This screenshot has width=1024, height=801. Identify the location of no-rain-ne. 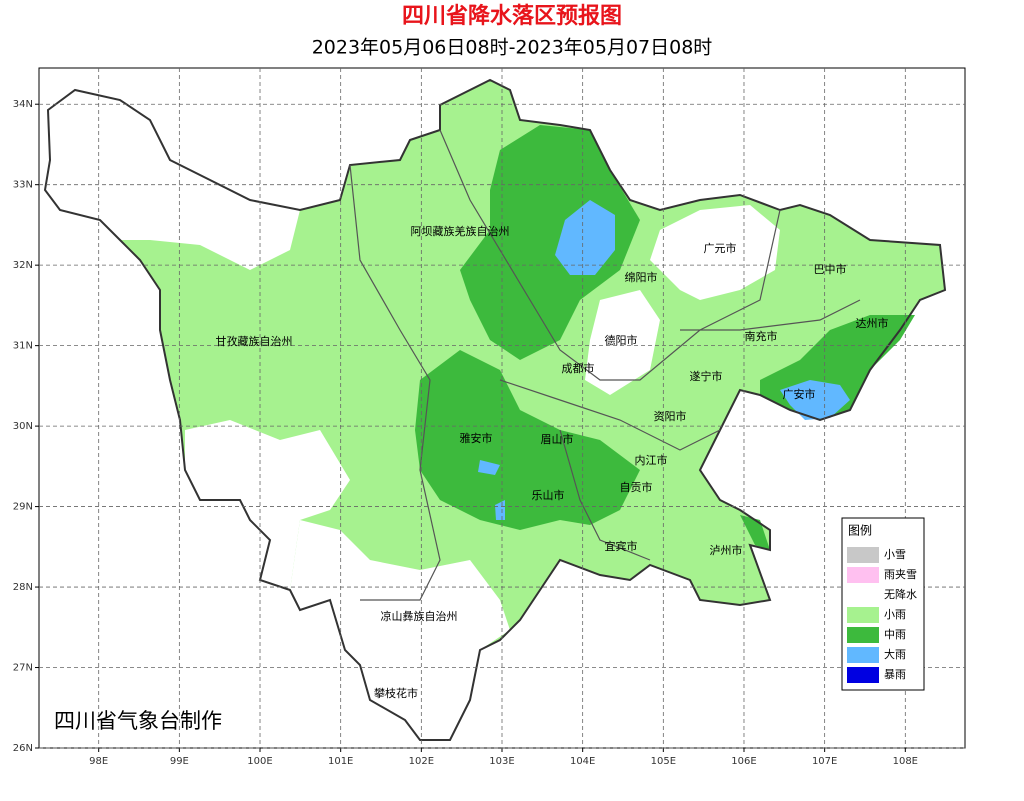
(715, 252).